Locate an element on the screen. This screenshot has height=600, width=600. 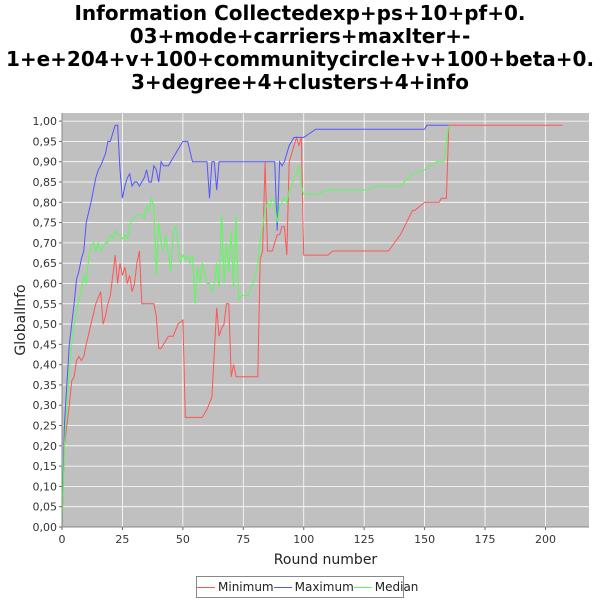
legend-item-minimum: Minimum is located at coordinates (235, 587).